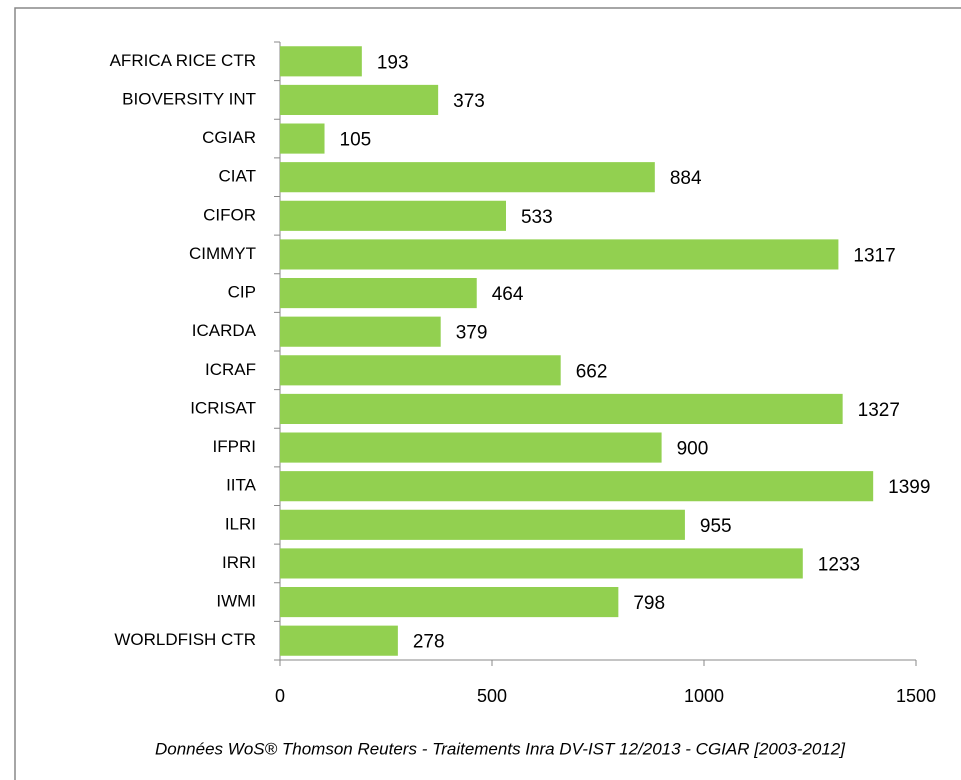 The width and height of the screenshot is (961, 780). What do you see at coordinates (704, 696) in the screenshot?
I see `x-tick-label: 1000` at bounding box center [704, 696].